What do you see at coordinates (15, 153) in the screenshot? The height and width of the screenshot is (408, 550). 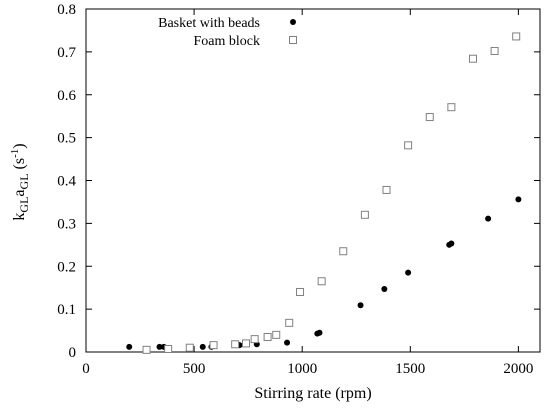 I see `y-label-unit-sup: -1` at bounding box center [15, 153].